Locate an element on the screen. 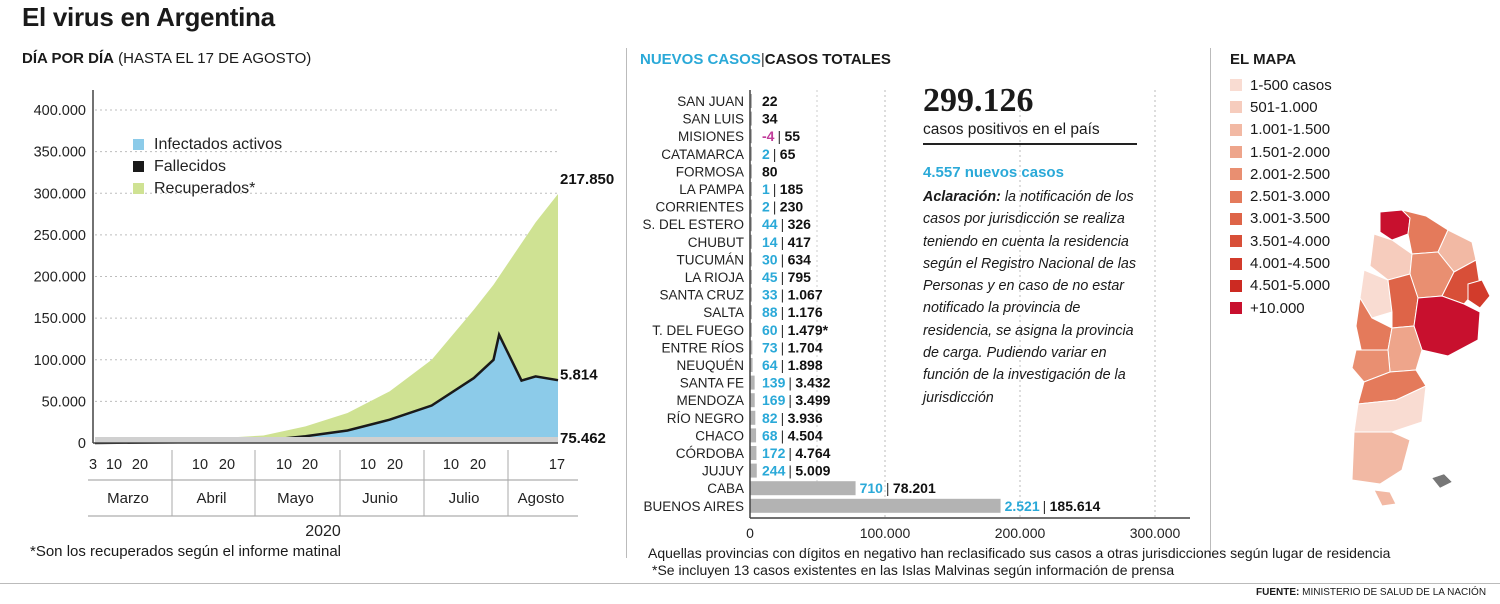 This screenshot has height=604, width=1500. province-label: CHUBUT is located at coordinates (716, 242).